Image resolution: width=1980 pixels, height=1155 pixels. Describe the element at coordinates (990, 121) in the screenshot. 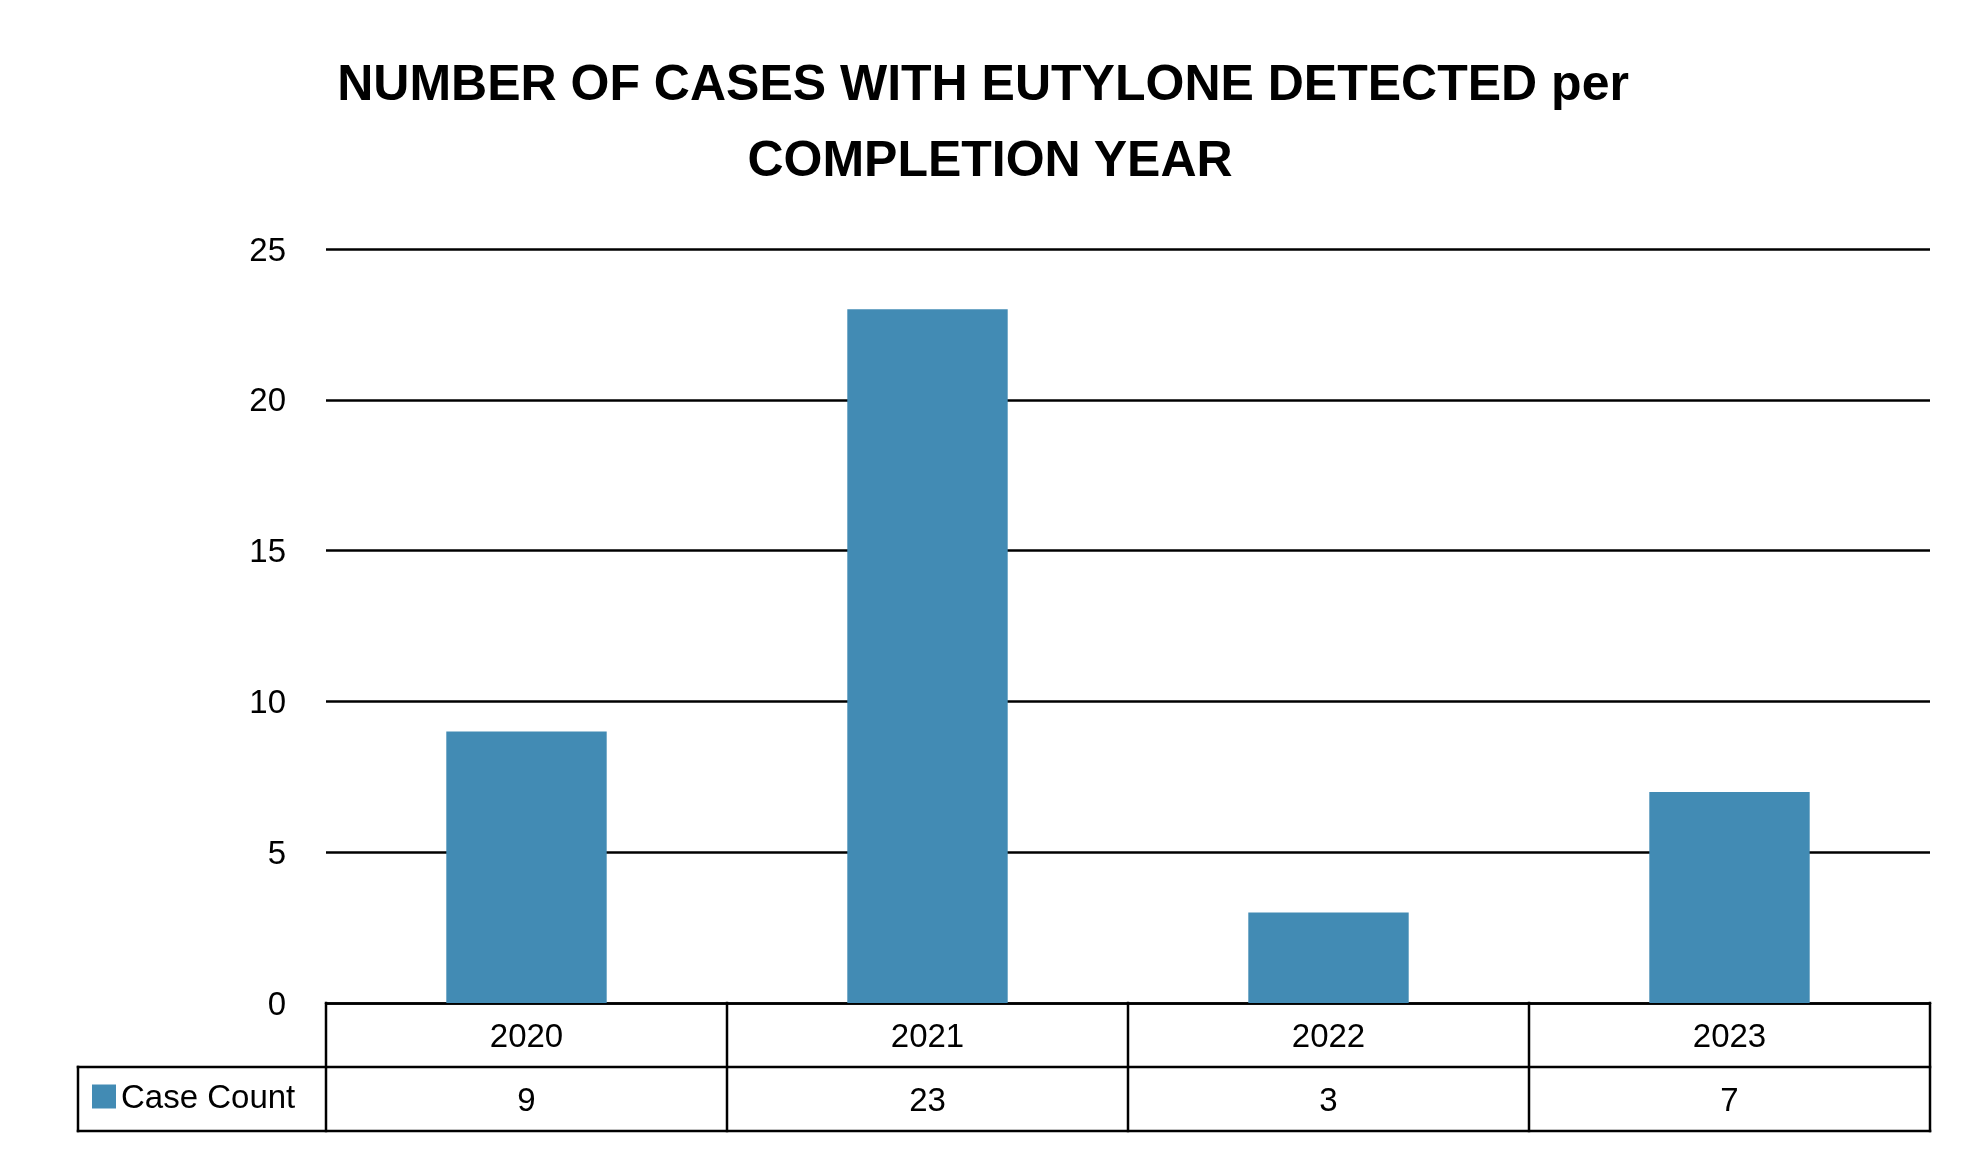

I see `chart-title: NUMBER OF CASES WITH EUTYLONE DETECTED per COMPLETION YEAR` at that location.